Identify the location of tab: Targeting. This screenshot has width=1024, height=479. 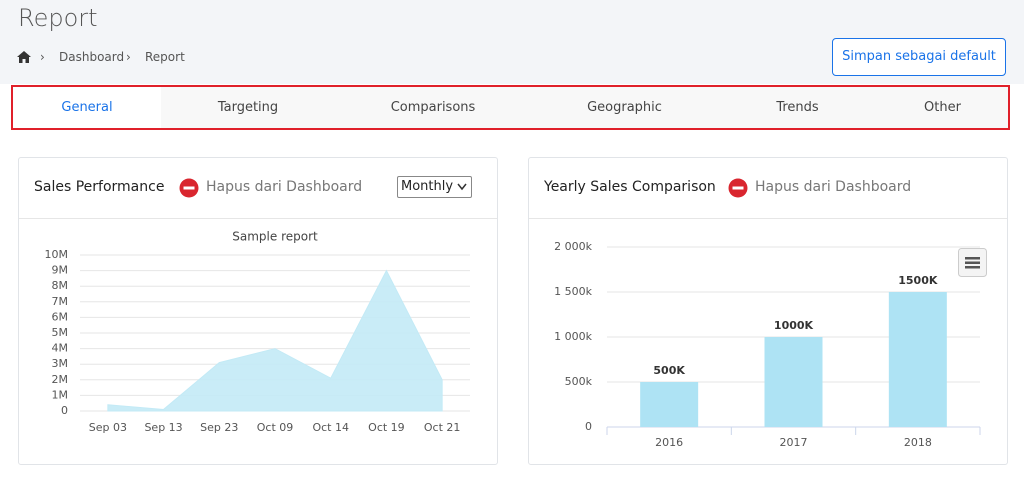
(248, 107).